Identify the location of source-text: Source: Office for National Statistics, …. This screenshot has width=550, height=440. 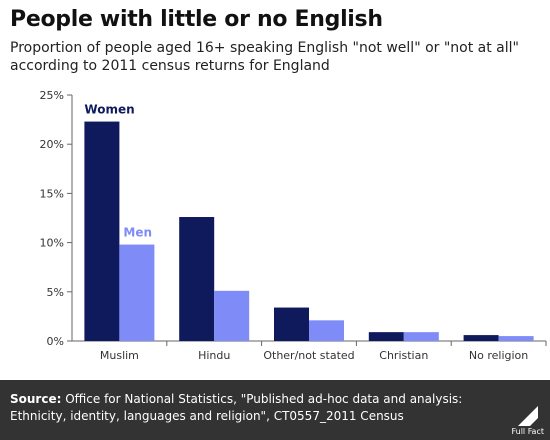
(240, 408).